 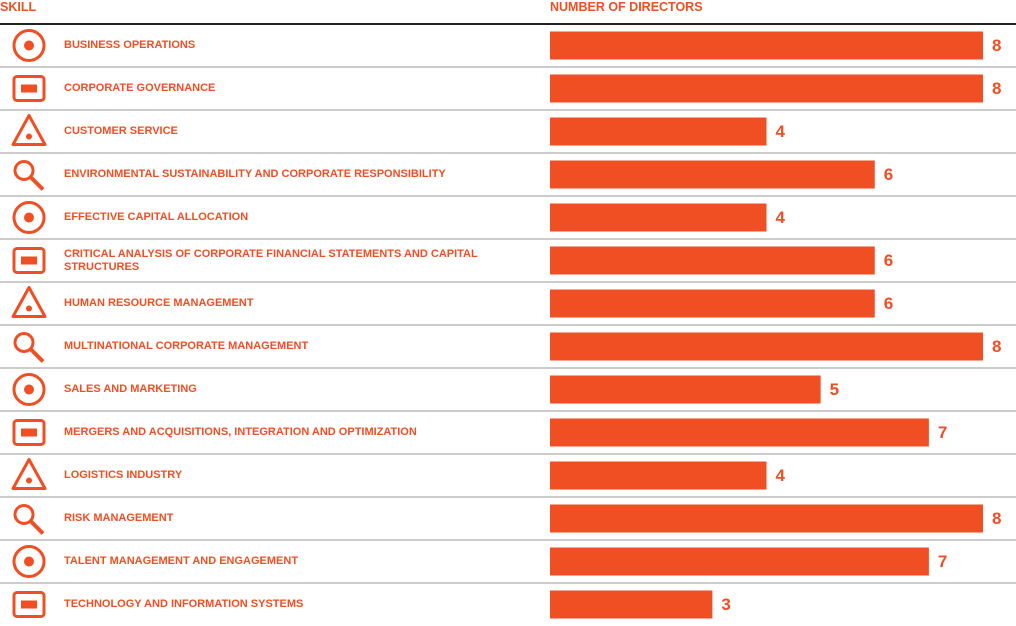 What do you see at coordinates (130, 45) in the screenshot?
I see `category-label: BUSINESS OPERATIONS` at bounding box center [130, 45].